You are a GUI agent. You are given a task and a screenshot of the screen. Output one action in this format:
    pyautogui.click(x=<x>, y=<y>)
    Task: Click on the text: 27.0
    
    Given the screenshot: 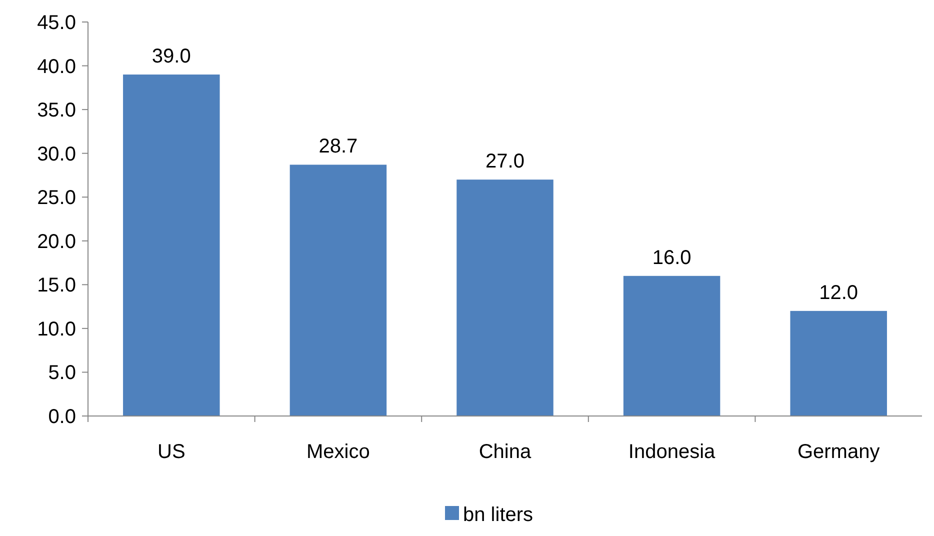 What is the action you would take?
    pyautogui.click(x=505, y=161)
    